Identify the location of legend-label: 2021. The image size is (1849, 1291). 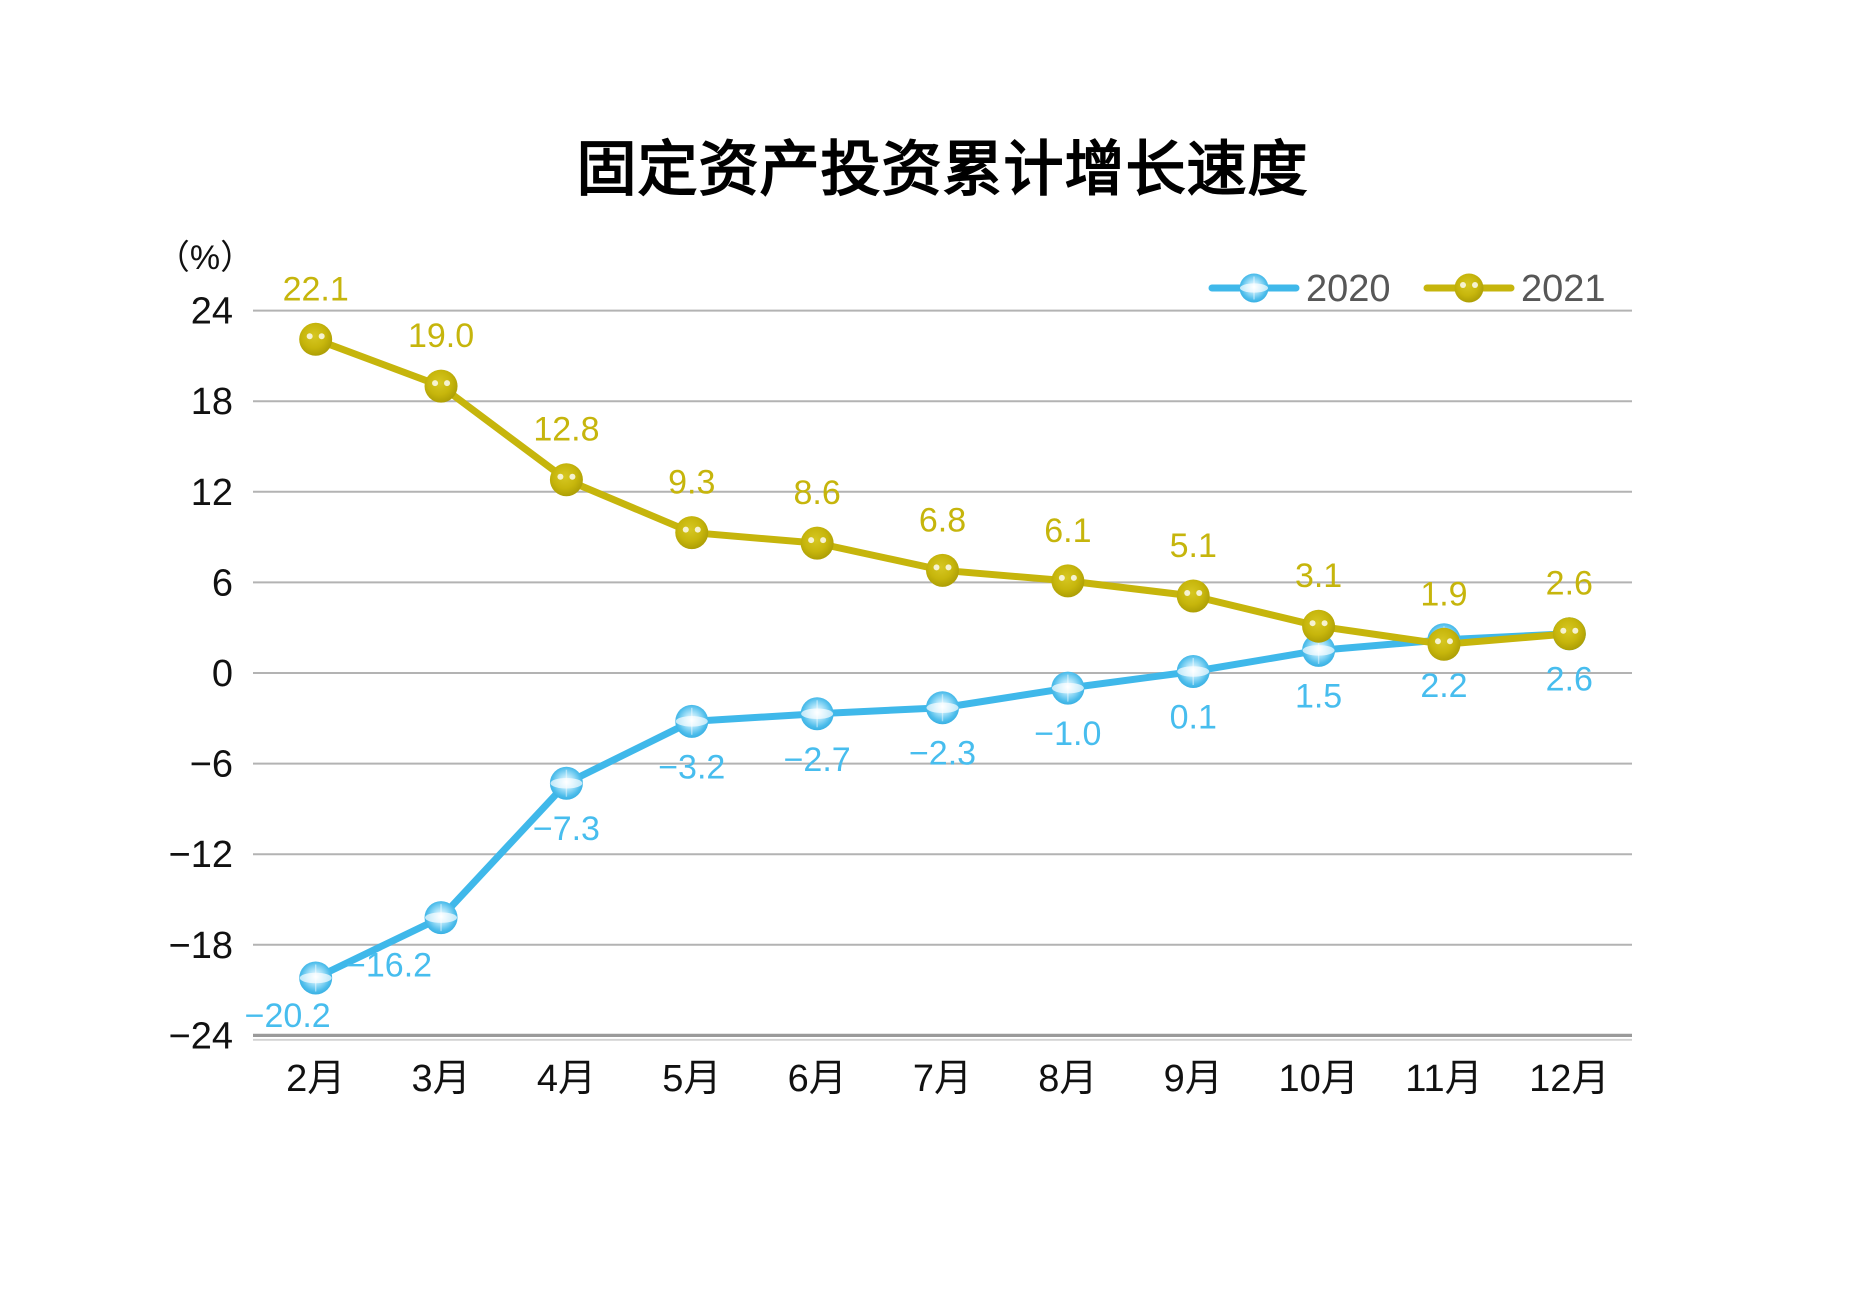
(1563, 289).